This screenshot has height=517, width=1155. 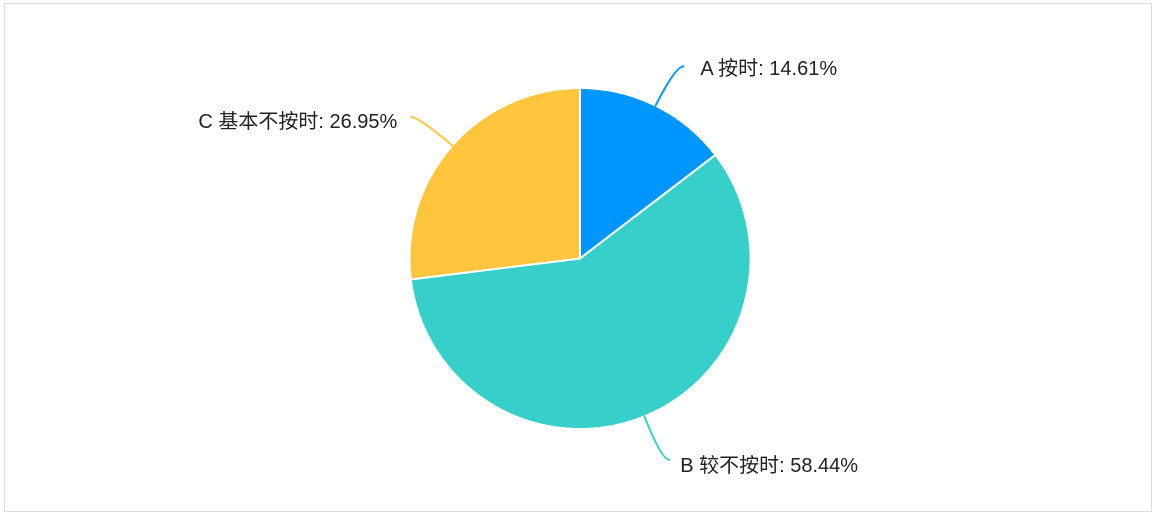 I want to click on pie-label-c: C 基本不按时: 26.95%, so click(x=298, y=121).